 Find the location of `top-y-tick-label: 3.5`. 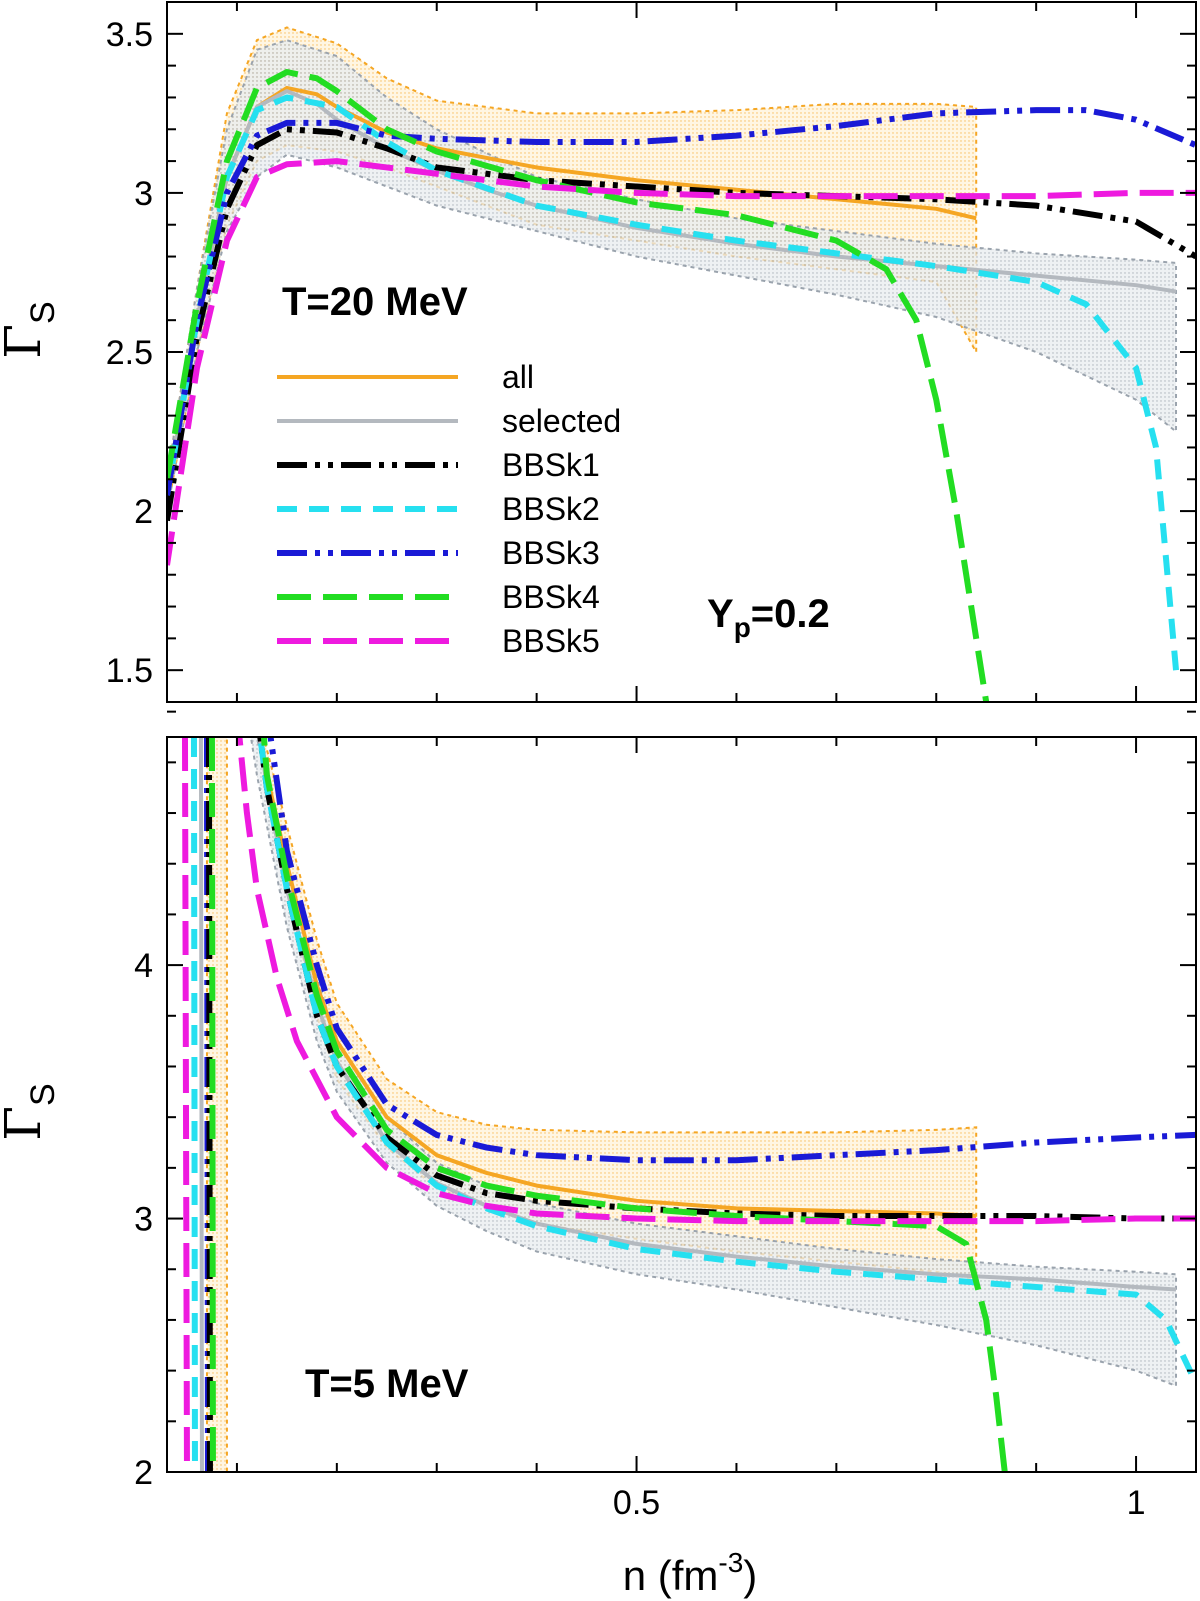

top-y-tick-label: 3.5 is located at coordinates (129, 35).